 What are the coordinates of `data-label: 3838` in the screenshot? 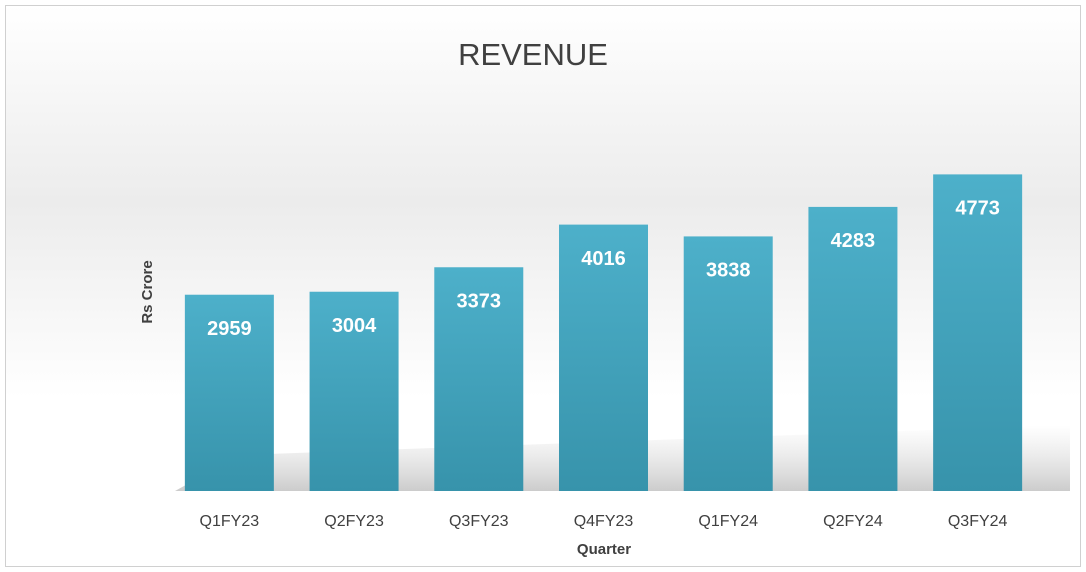 It's located at (728, 271).